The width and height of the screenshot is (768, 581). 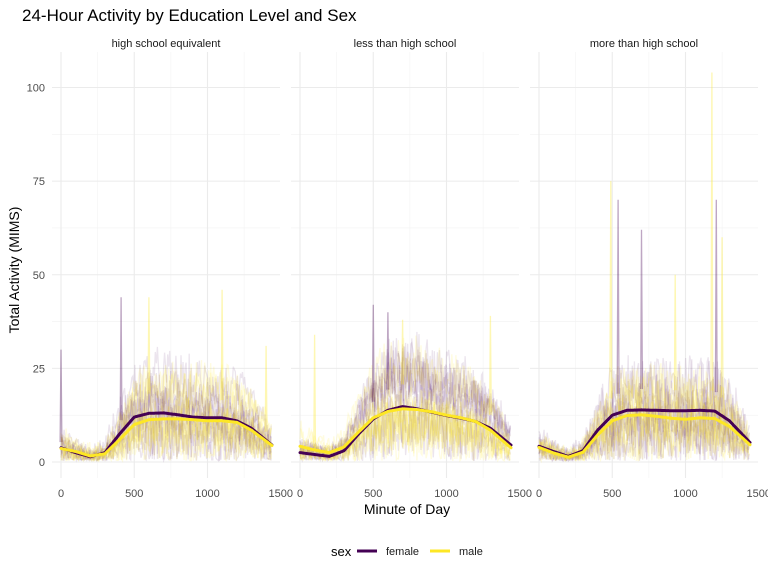 I want to click on y-axis-label: Total Activity (MIMS), so click(x=14, y=270).